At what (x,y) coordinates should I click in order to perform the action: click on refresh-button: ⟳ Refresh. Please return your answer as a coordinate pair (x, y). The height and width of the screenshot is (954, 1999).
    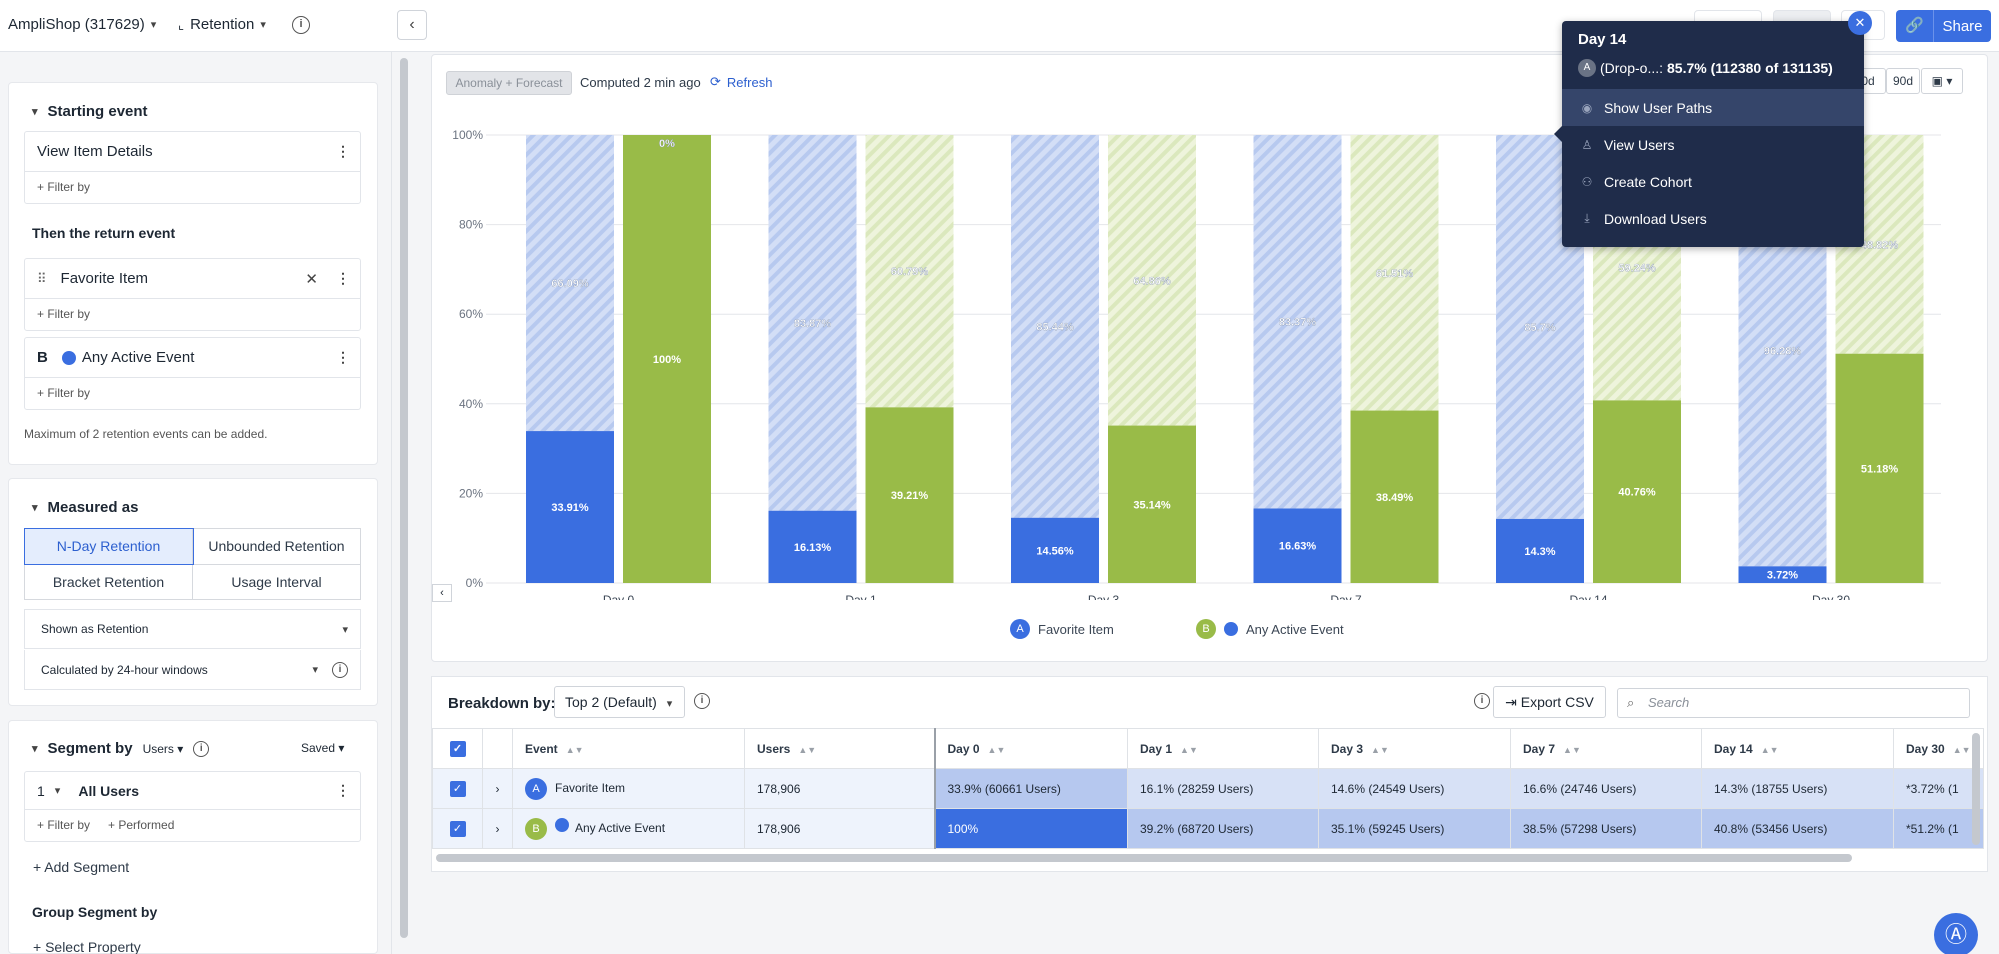
    Looking at the image, I should click on (741, 82).